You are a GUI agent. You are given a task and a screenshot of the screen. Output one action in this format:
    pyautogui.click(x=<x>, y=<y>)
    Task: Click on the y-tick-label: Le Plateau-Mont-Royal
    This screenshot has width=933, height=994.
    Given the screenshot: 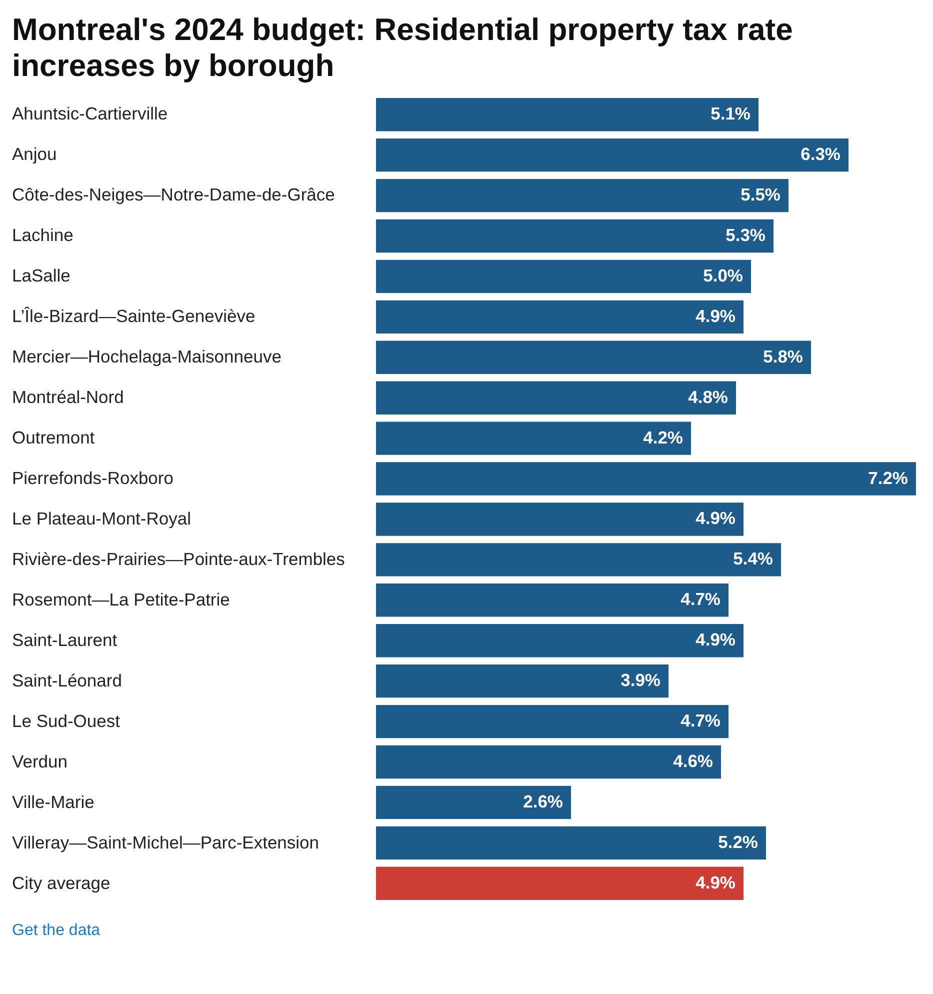 What is the action you would take?
    pyautogui.click(x=101, y=518)
    